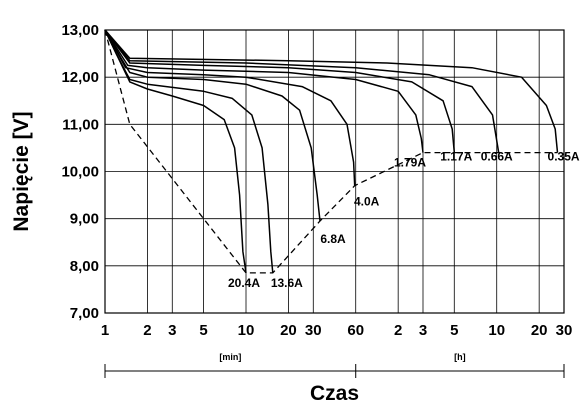 This screenshot has height=409, width=584. Describe the element at coordinates (497, 157) in the screenshot. I see `curve-label: 0.66A` at that location.